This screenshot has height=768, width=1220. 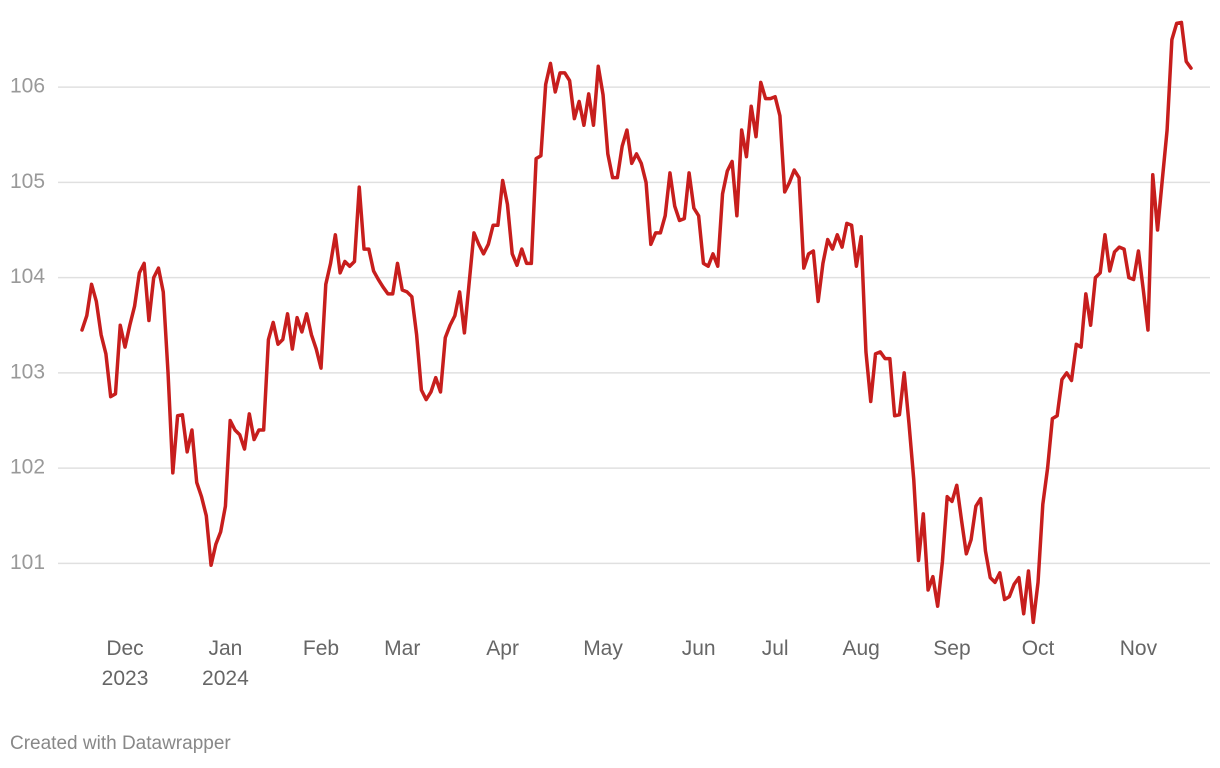 I want to click on x-tick-label: Jun, so click(x=698, y=648).